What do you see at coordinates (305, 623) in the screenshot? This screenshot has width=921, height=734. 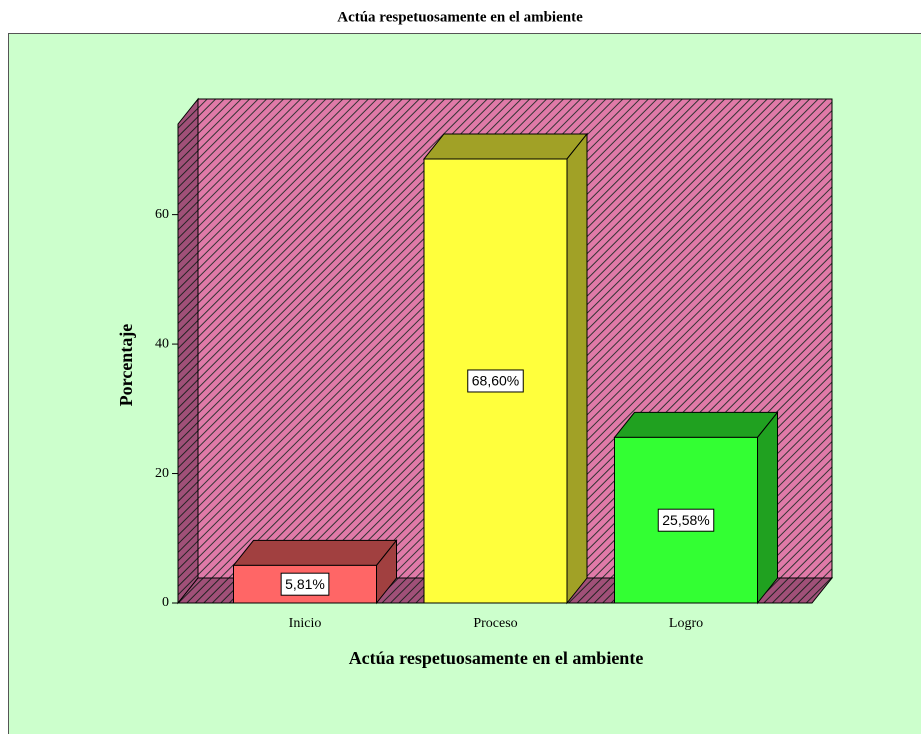 I see `x-tick-label: Inicio` at bounding box center [305, 623].